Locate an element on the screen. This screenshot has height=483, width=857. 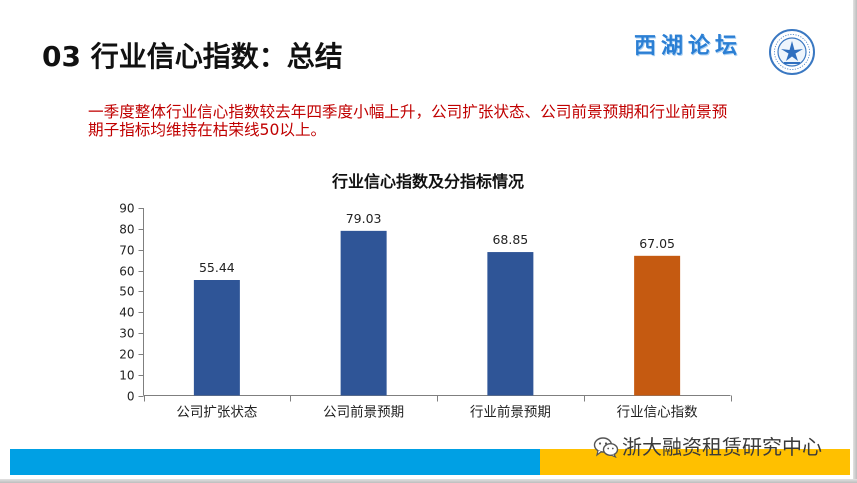
x-category-label: 公司前景预期 is located at coordinates (363, 412).